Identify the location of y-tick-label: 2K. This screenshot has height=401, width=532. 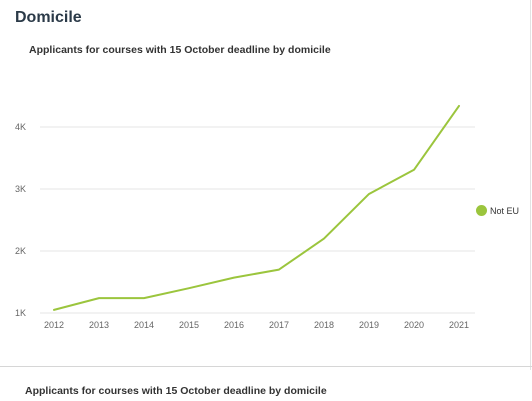
(20, 251).